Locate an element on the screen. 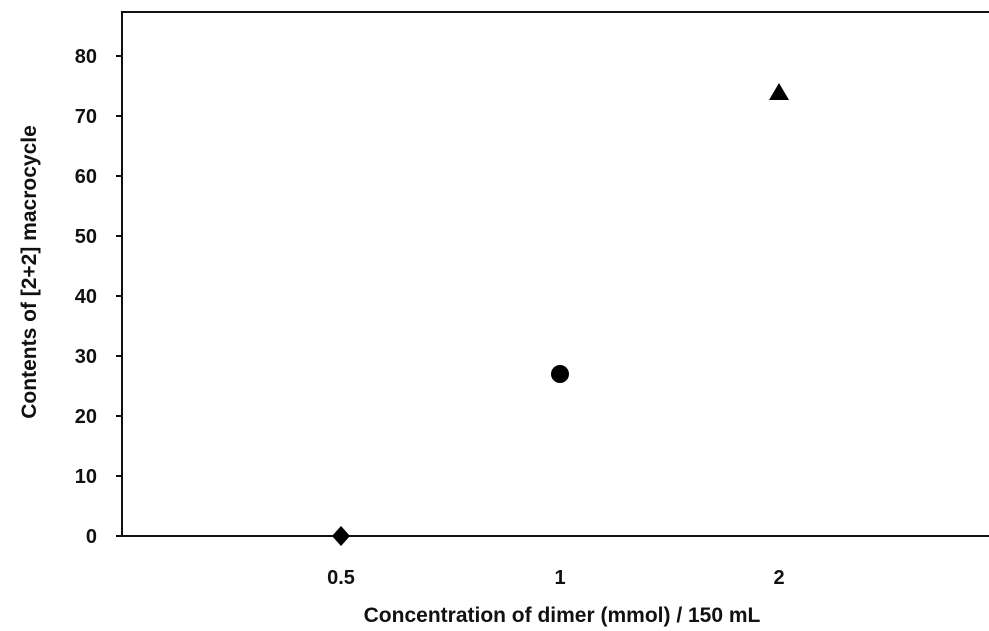 The height and width of the screenshot is (631, 989). x-tick-label: 0.5 is located at coordinates (341, 578).